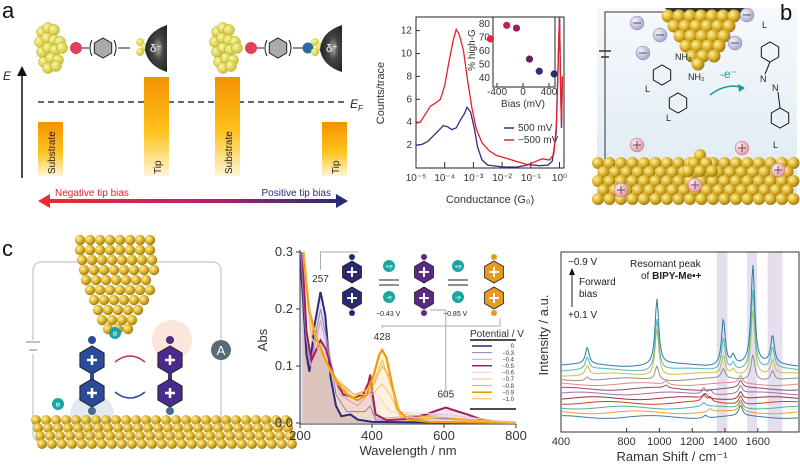 This screenshot has height=467, width=800. What do you see at coordinates (308, 48) in the screenshot?
I see `charged-atom` at bounding box center [308, 48].